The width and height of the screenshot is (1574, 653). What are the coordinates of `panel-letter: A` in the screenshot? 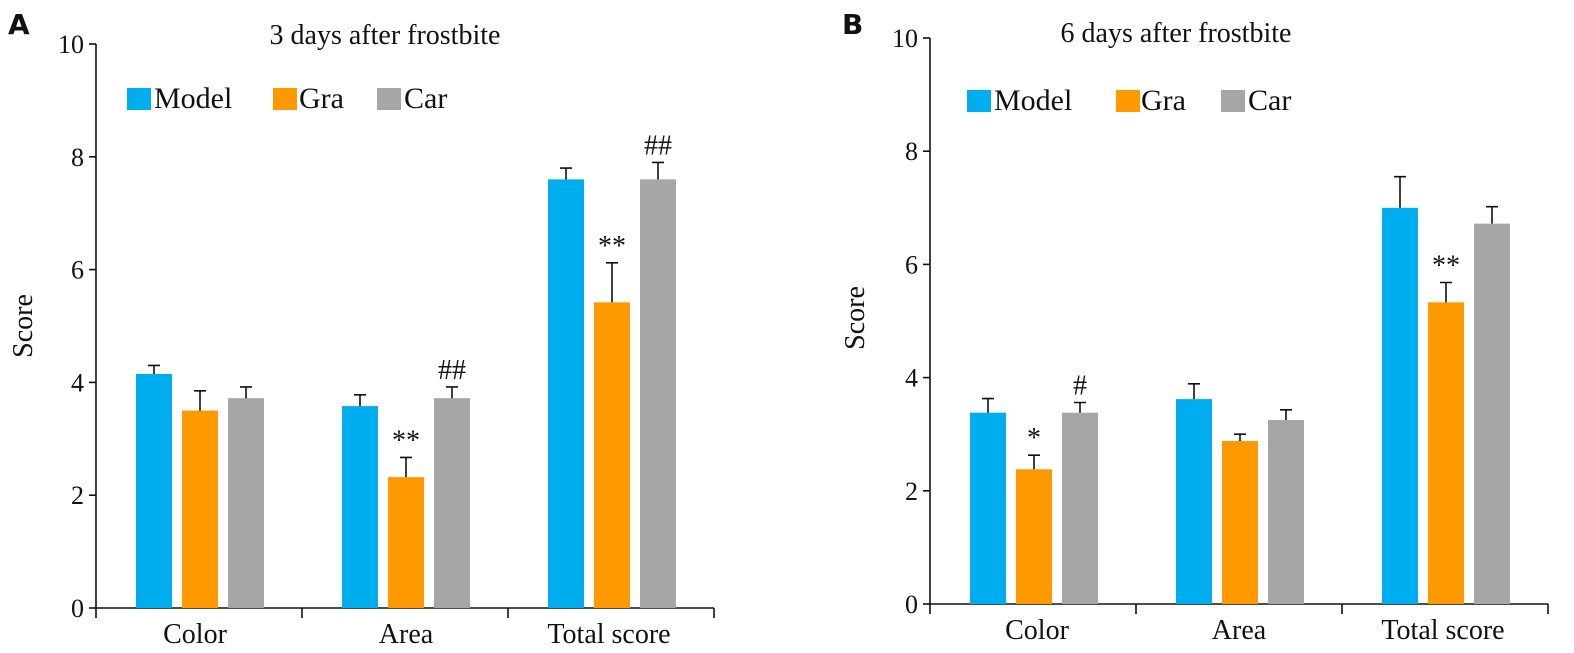 It's located at (19, 24).